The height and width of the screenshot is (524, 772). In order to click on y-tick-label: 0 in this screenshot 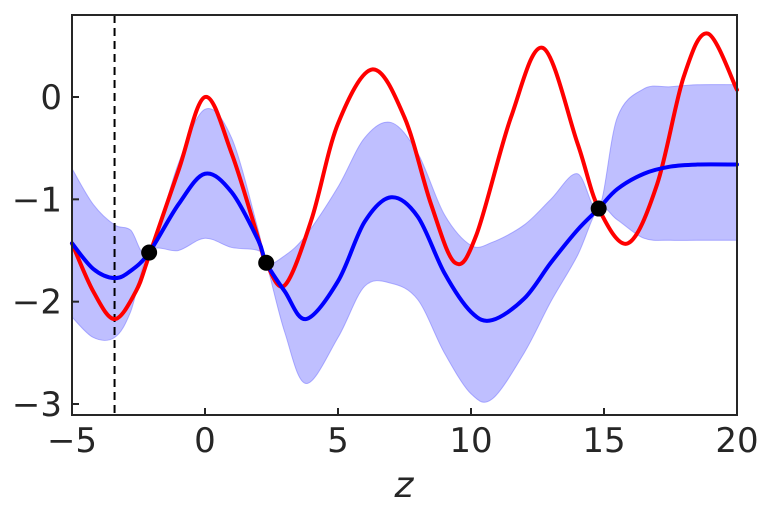, I will do `click(51, 98)`.